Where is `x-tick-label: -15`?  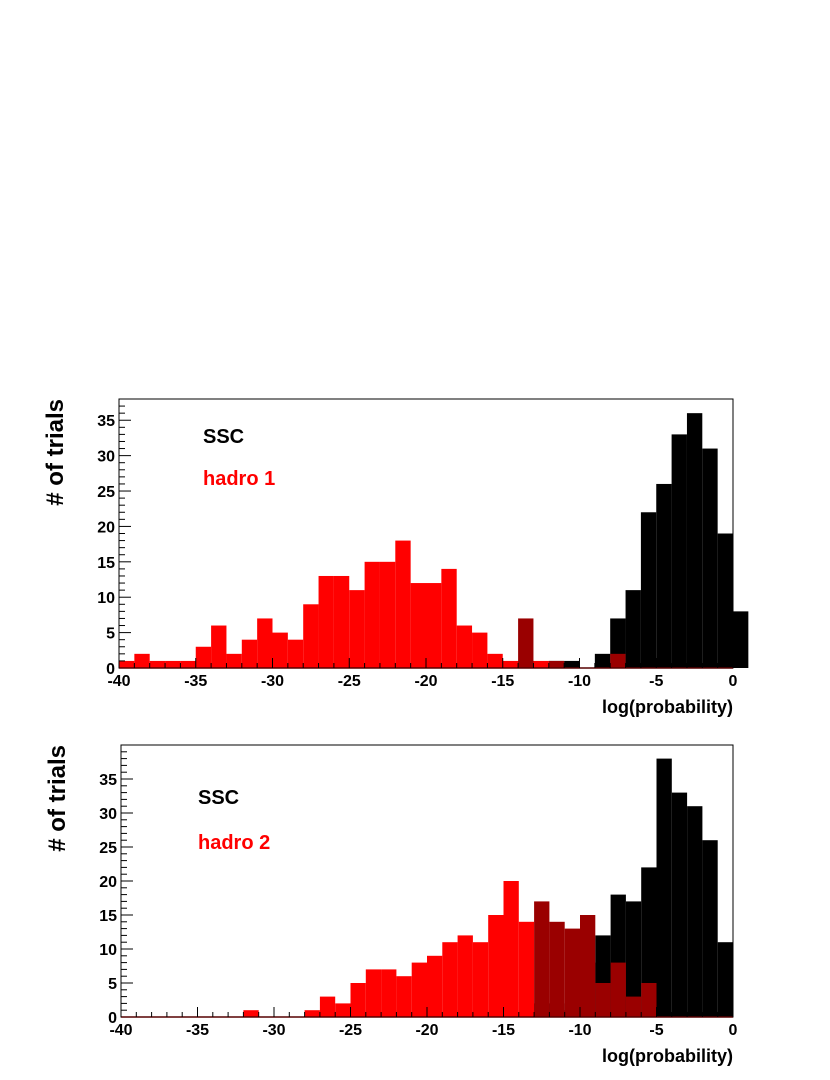
x-tick-label: -15 is located at coordinates (502, 681).